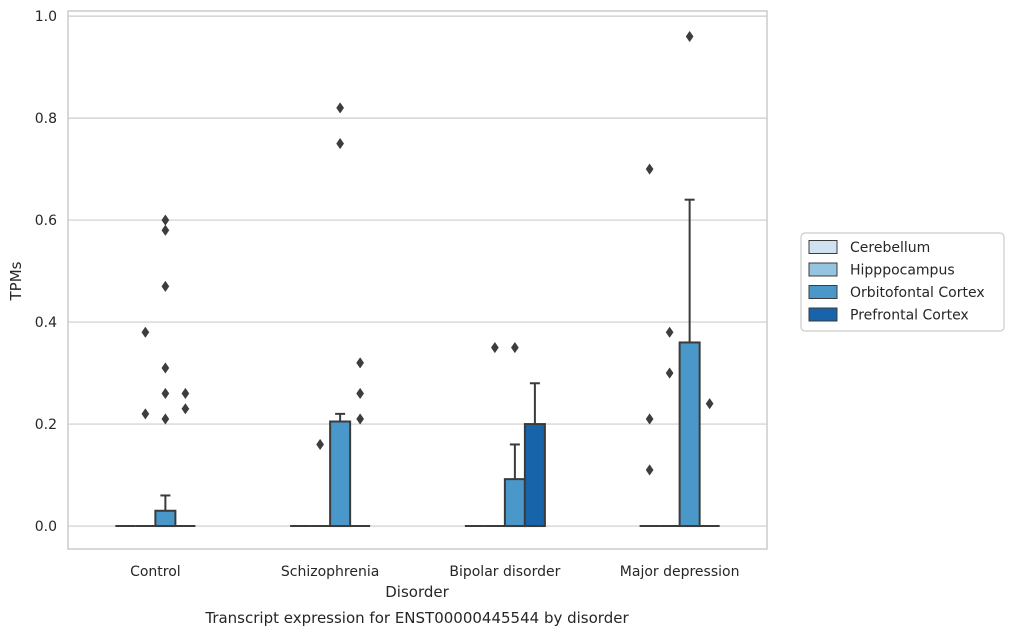 The width and height of the screenshot is (1014, 636). What do you see at coordinates (330, 572) in the screenshot?
I see `x-tick-label: Schizophrenia` at bounding box center [330, 572].